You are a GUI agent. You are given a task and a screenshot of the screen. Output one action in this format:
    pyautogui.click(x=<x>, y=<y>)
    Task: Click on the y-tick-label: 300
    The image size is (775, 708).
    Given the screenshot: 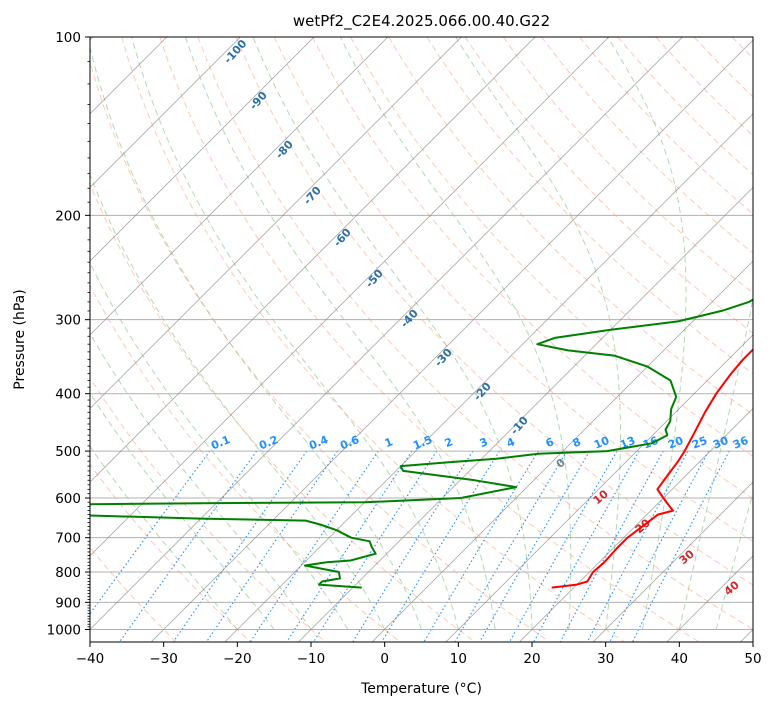 What is the action you would take?
    pyautogui.click(x=68, y=321)
    